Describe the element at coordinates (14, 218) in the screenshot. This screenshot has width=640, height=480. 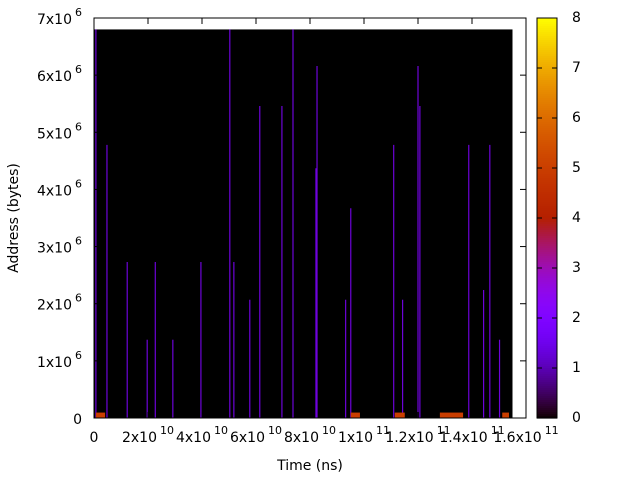
I see `y-axis-label: Address (bytes)` at that location.